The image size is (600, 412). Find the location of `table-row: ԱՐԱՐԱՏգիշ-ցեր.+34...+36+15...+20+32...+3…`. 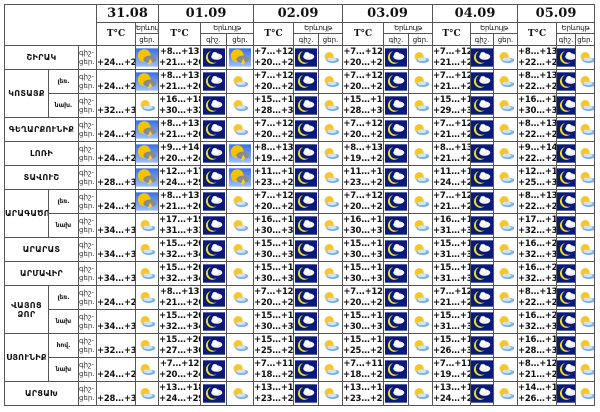

table-row: ԱՐԱՐԱՏգիշ-ցեր.+34...+36+15...+20+32...+3… is located at coordinates (300, 249).